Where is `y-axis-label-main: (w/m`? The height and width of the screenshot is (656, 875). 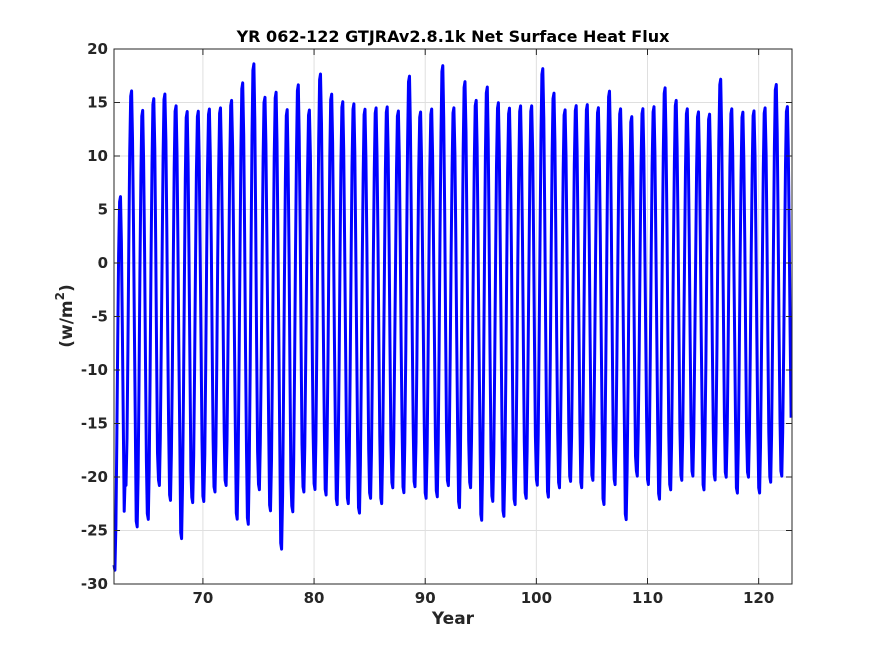 y-axis-label-main: (w/m is located at coordinates (67, 323).